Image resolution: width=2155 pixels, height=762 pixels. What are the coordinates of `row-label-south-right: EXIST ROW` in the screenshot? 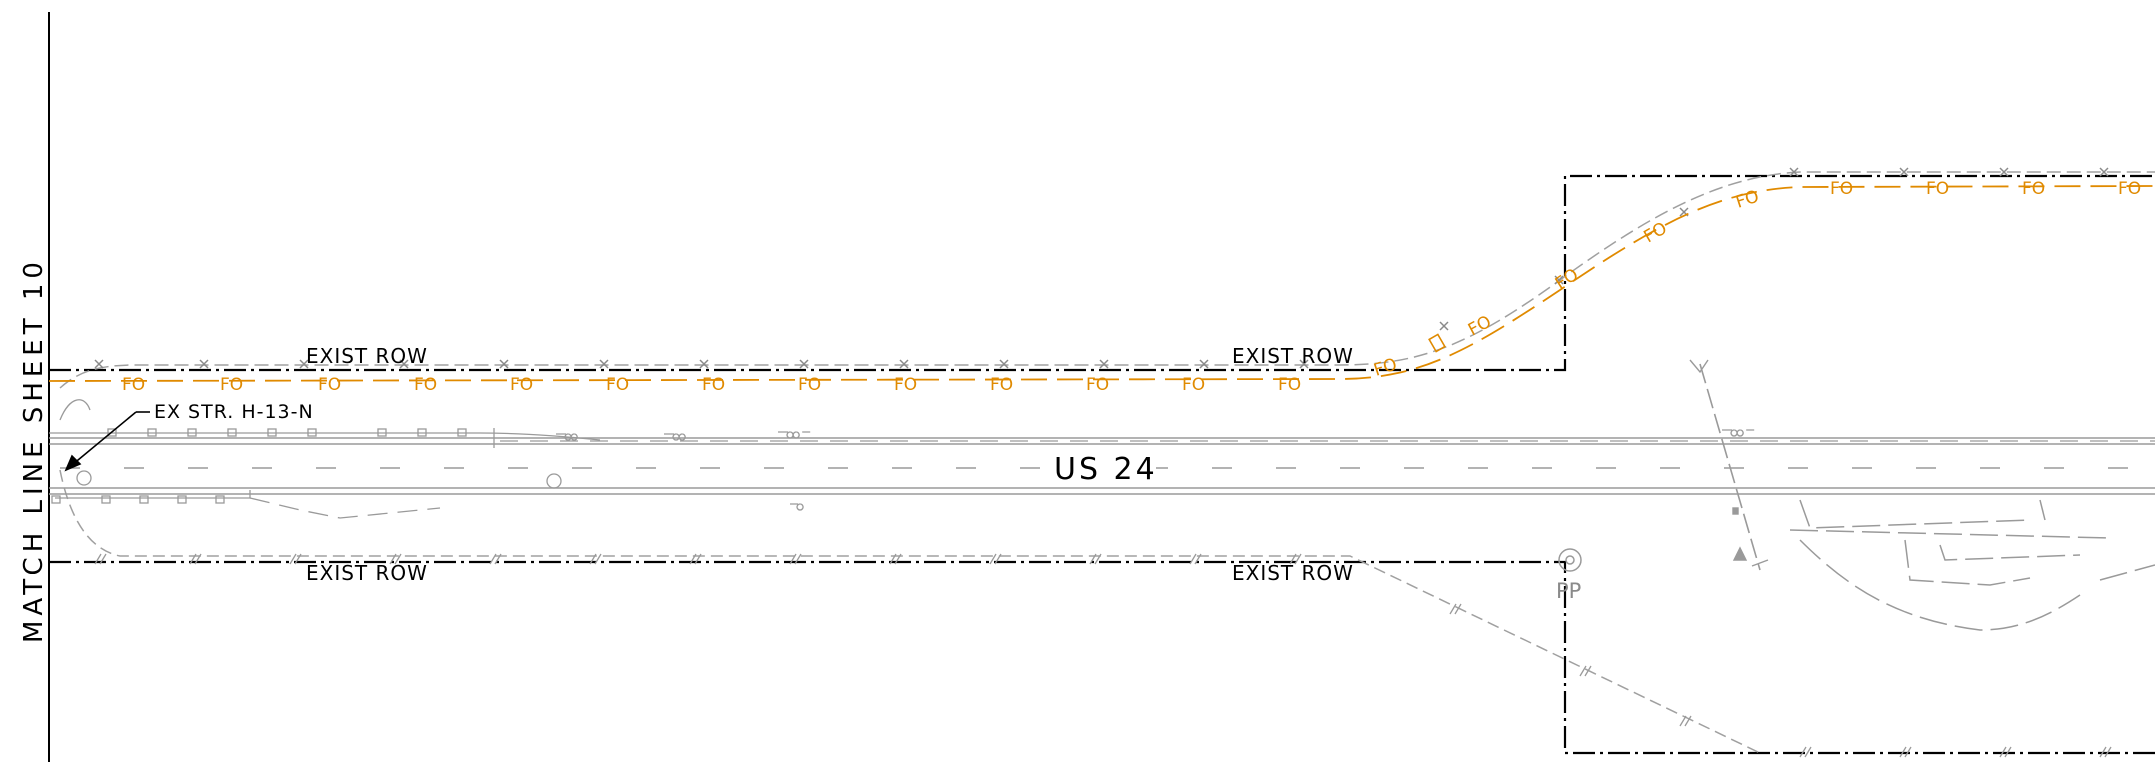 It's located at (1293, 573).